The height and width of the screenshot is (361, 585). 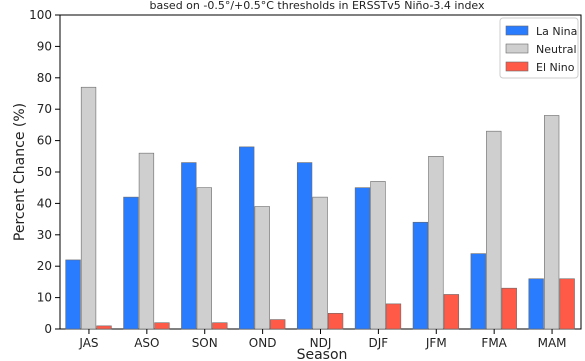 What do you see at coordinates (131, 263) in the screenshot?
I see `bar-la-nina-aso` at bounding box center [131, 263].